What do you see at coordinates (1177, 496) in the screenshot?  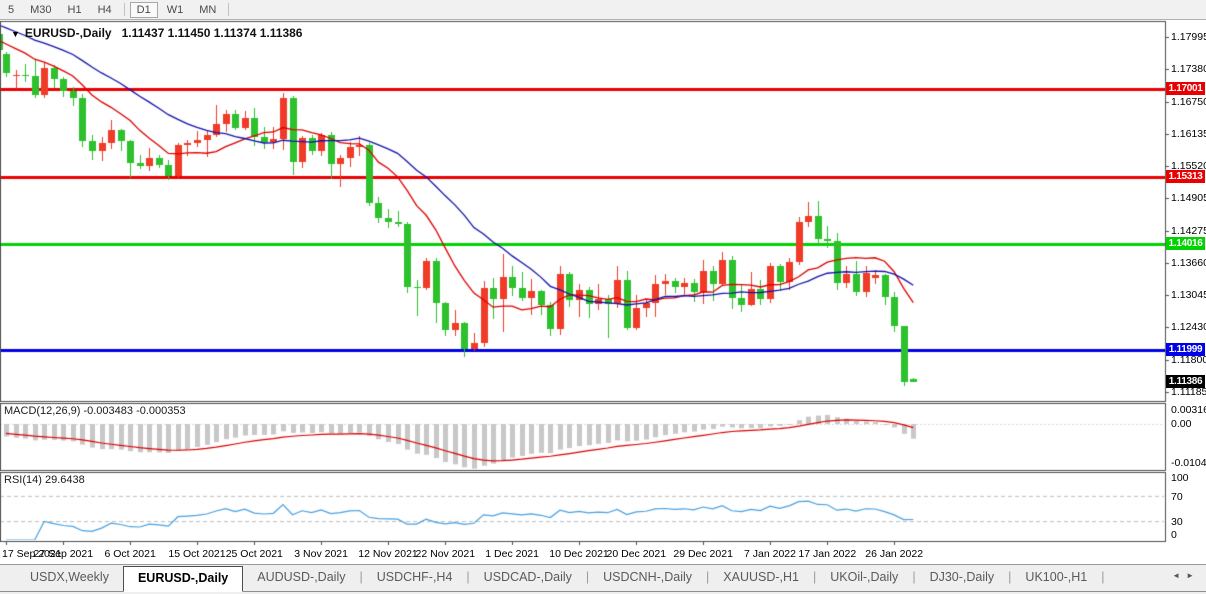 I see `rsi-axis-label: 70` at bounding box center [1177, 496].